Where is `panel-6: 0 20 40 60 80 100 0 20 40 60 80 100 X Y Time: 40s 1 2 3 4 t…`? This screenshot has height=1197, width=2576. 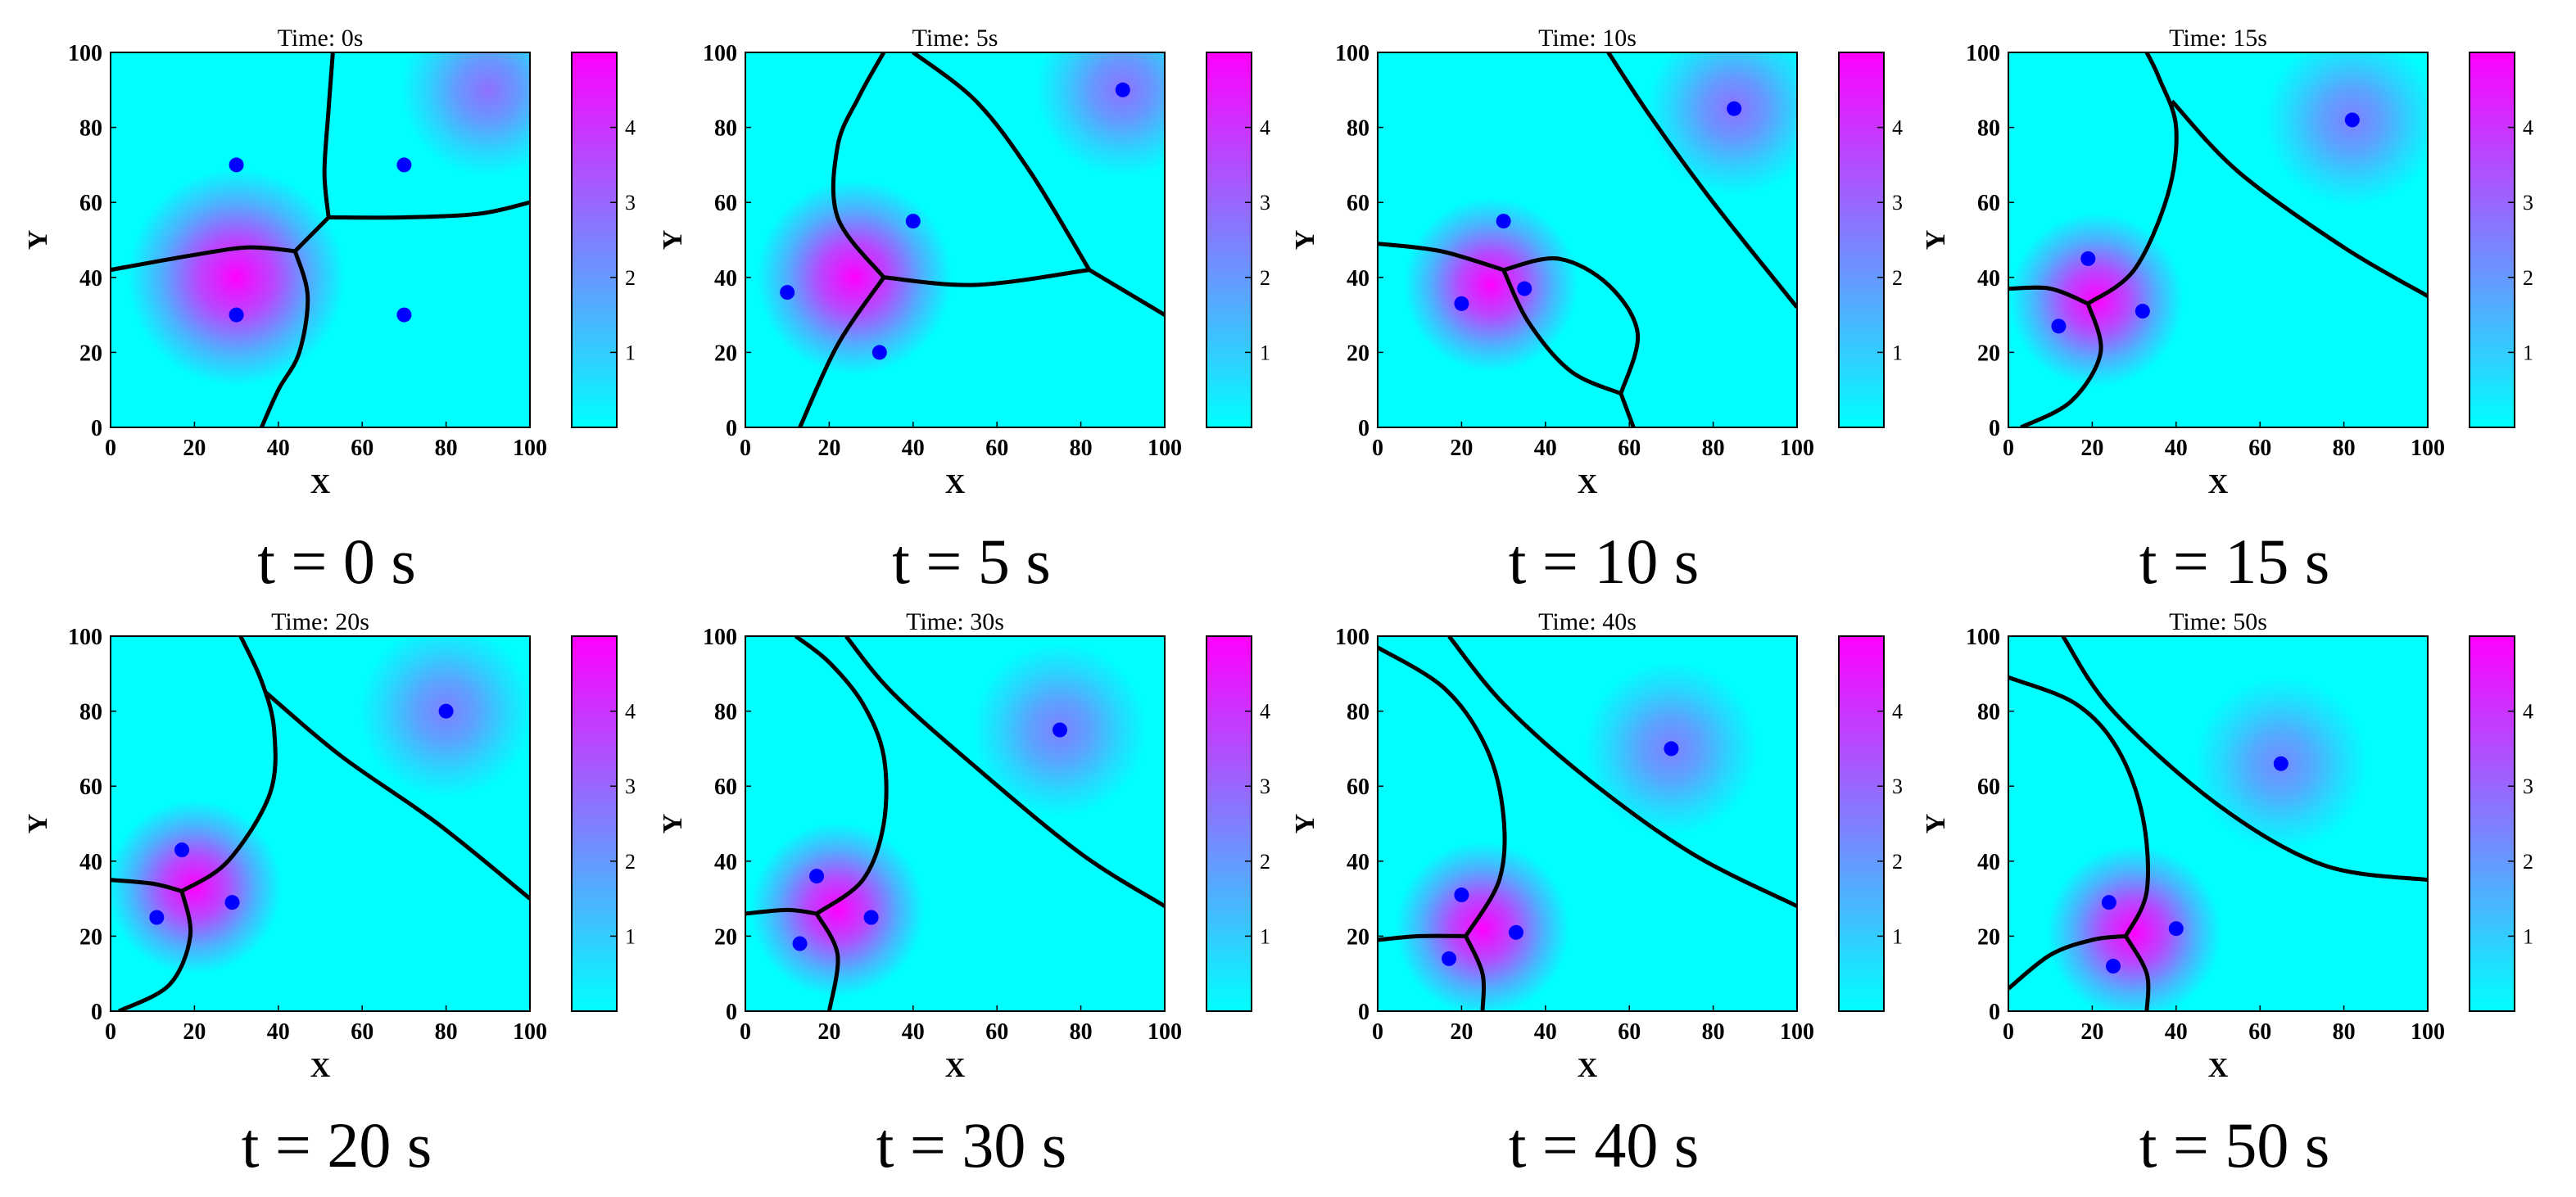 panel-6: 0 20 40 60 80 100 0 20 40 60 80 100 X Y Time: 40s 1 2 3 4 t… is located at coordinates (1596, 894).